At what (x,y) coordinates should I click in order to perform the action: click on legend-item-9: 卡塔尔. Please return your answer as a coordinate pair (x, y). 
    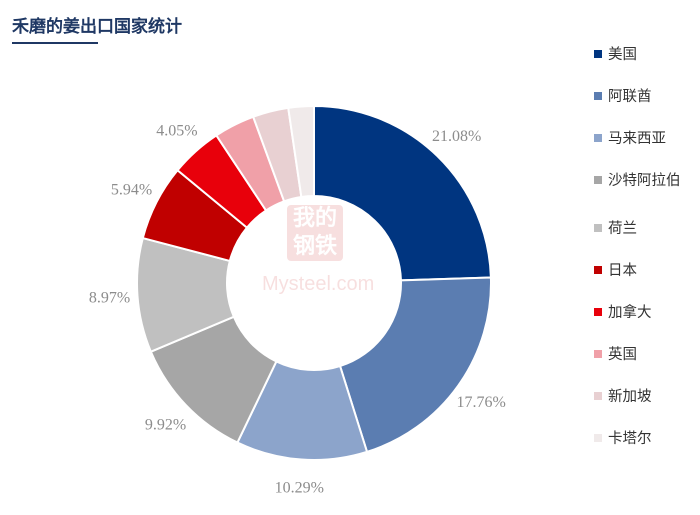
    Looking at the image, I should click on (646, 449).